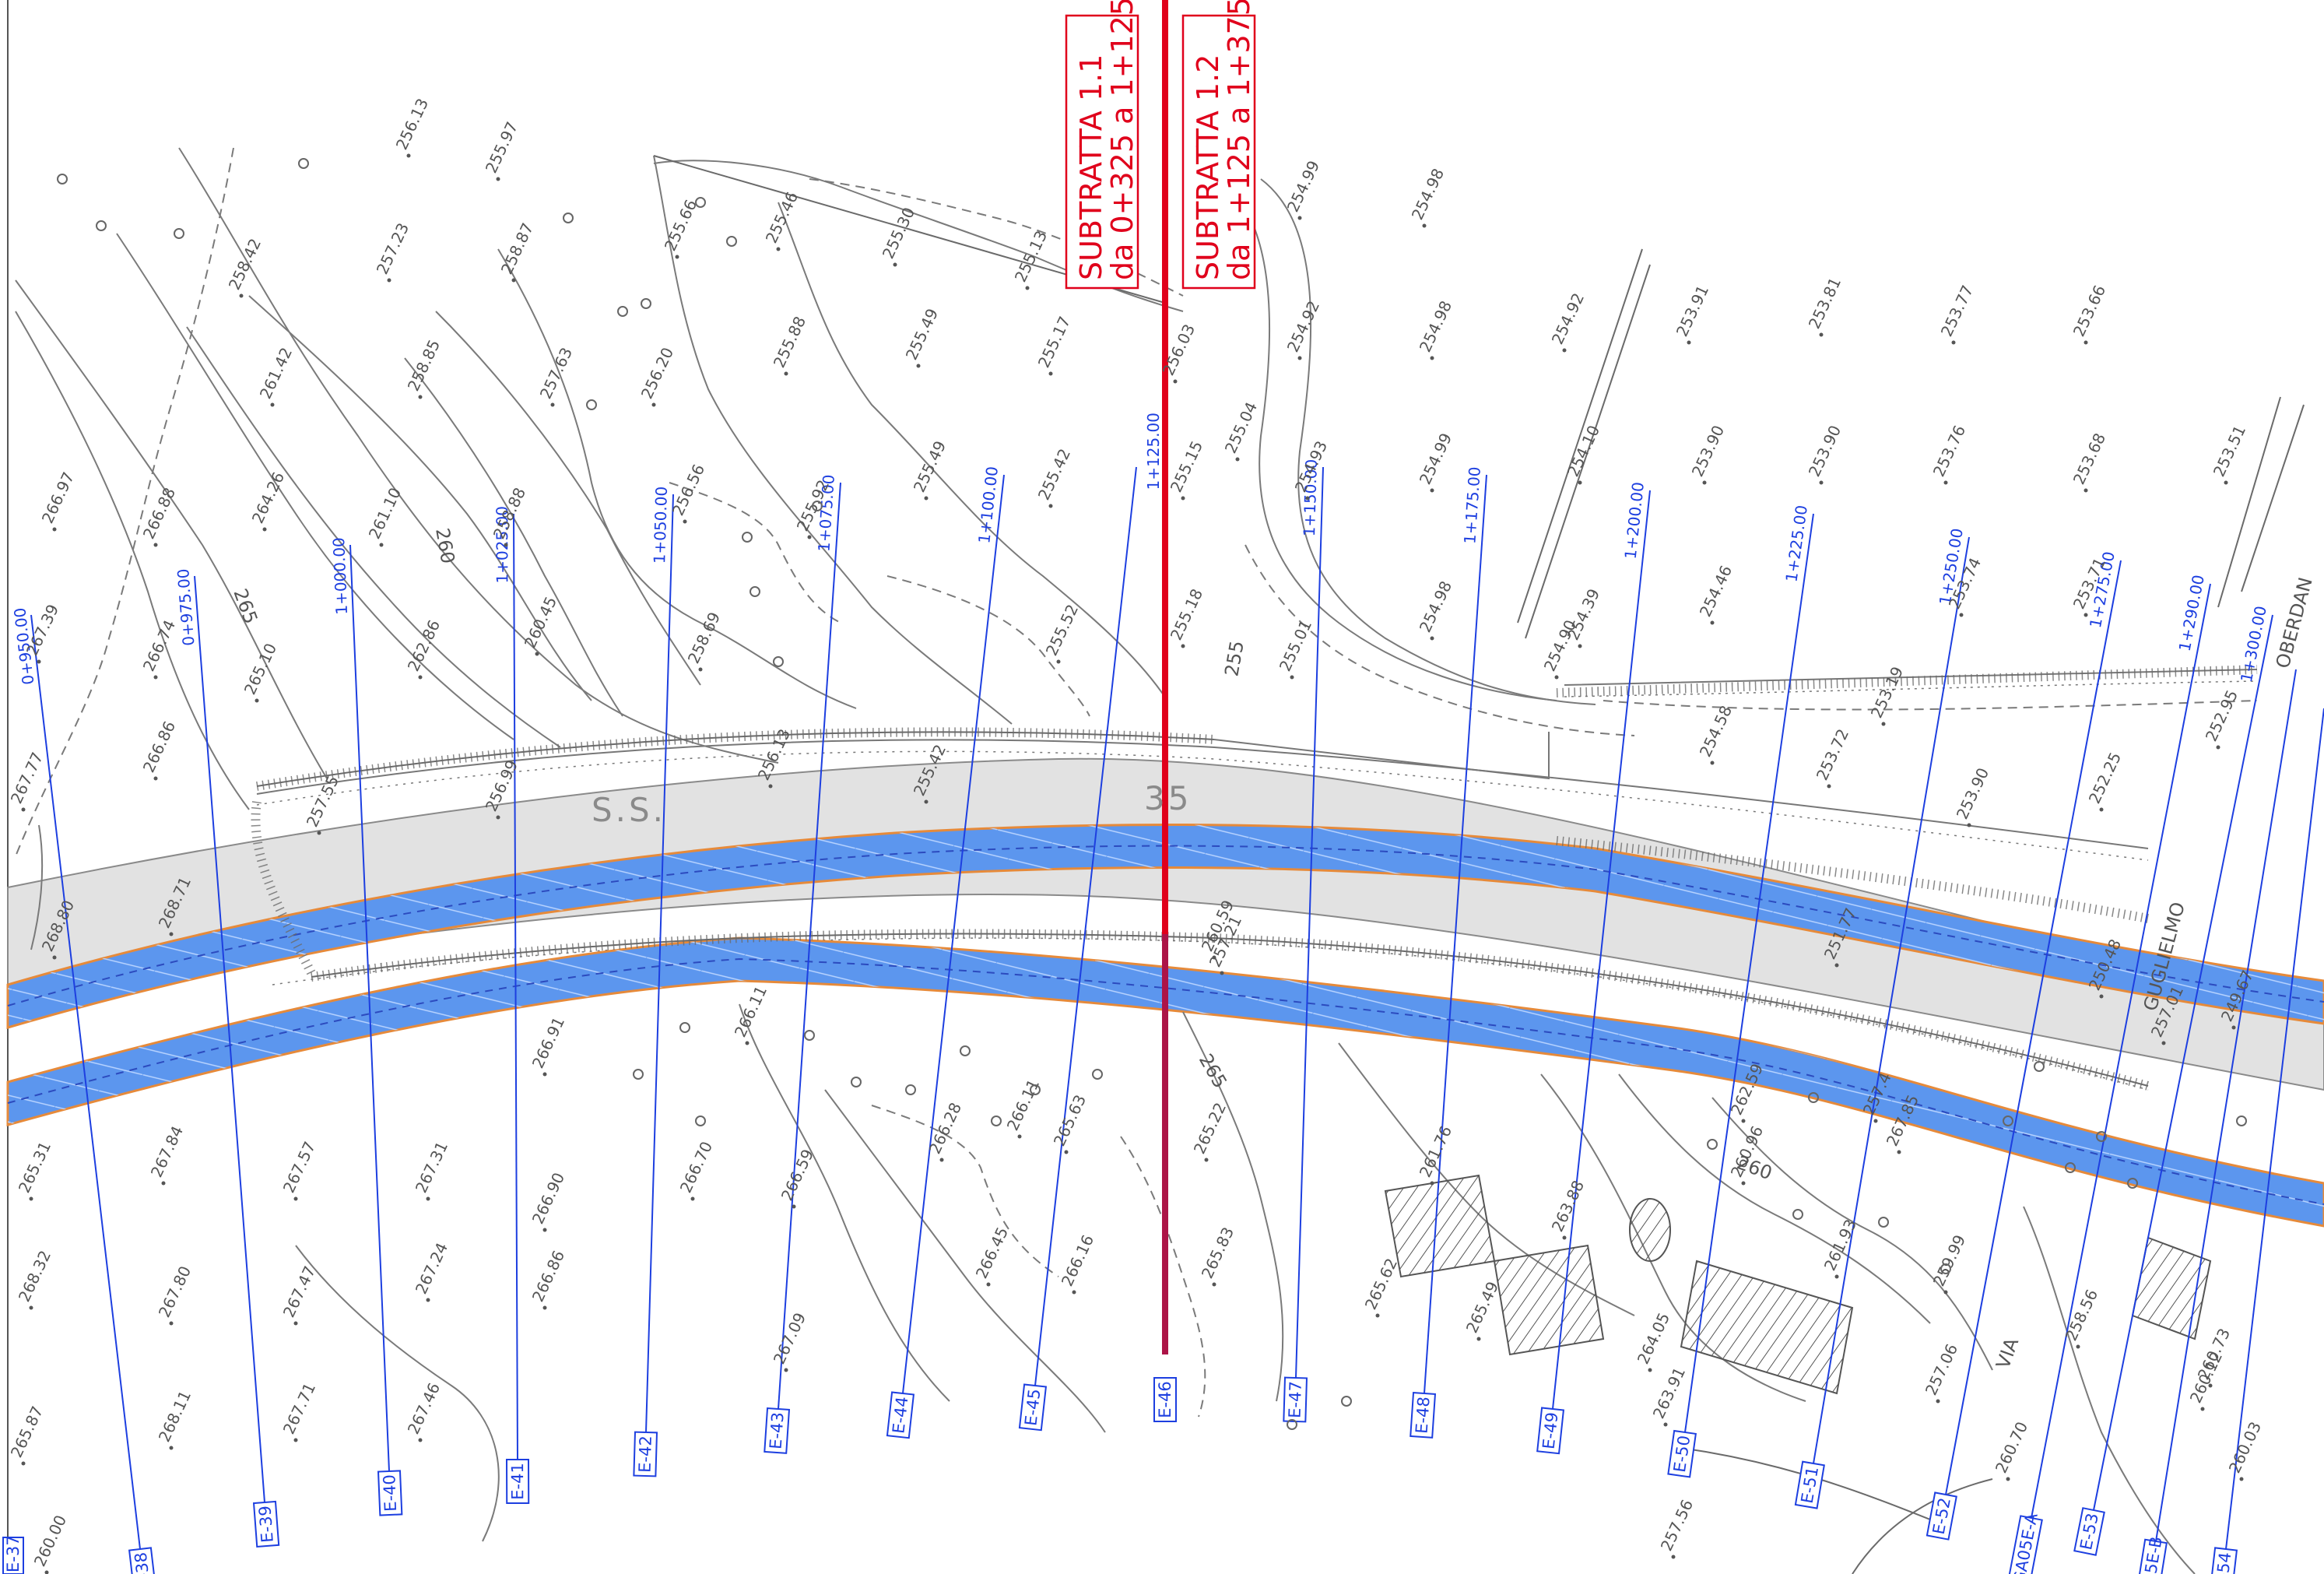 This screenshot has height=1574, width=2324. What do you see at coordinates (266, 1524) in the screenshot?
I see `section-tag: E-39` at bounding box center [266, 1524].